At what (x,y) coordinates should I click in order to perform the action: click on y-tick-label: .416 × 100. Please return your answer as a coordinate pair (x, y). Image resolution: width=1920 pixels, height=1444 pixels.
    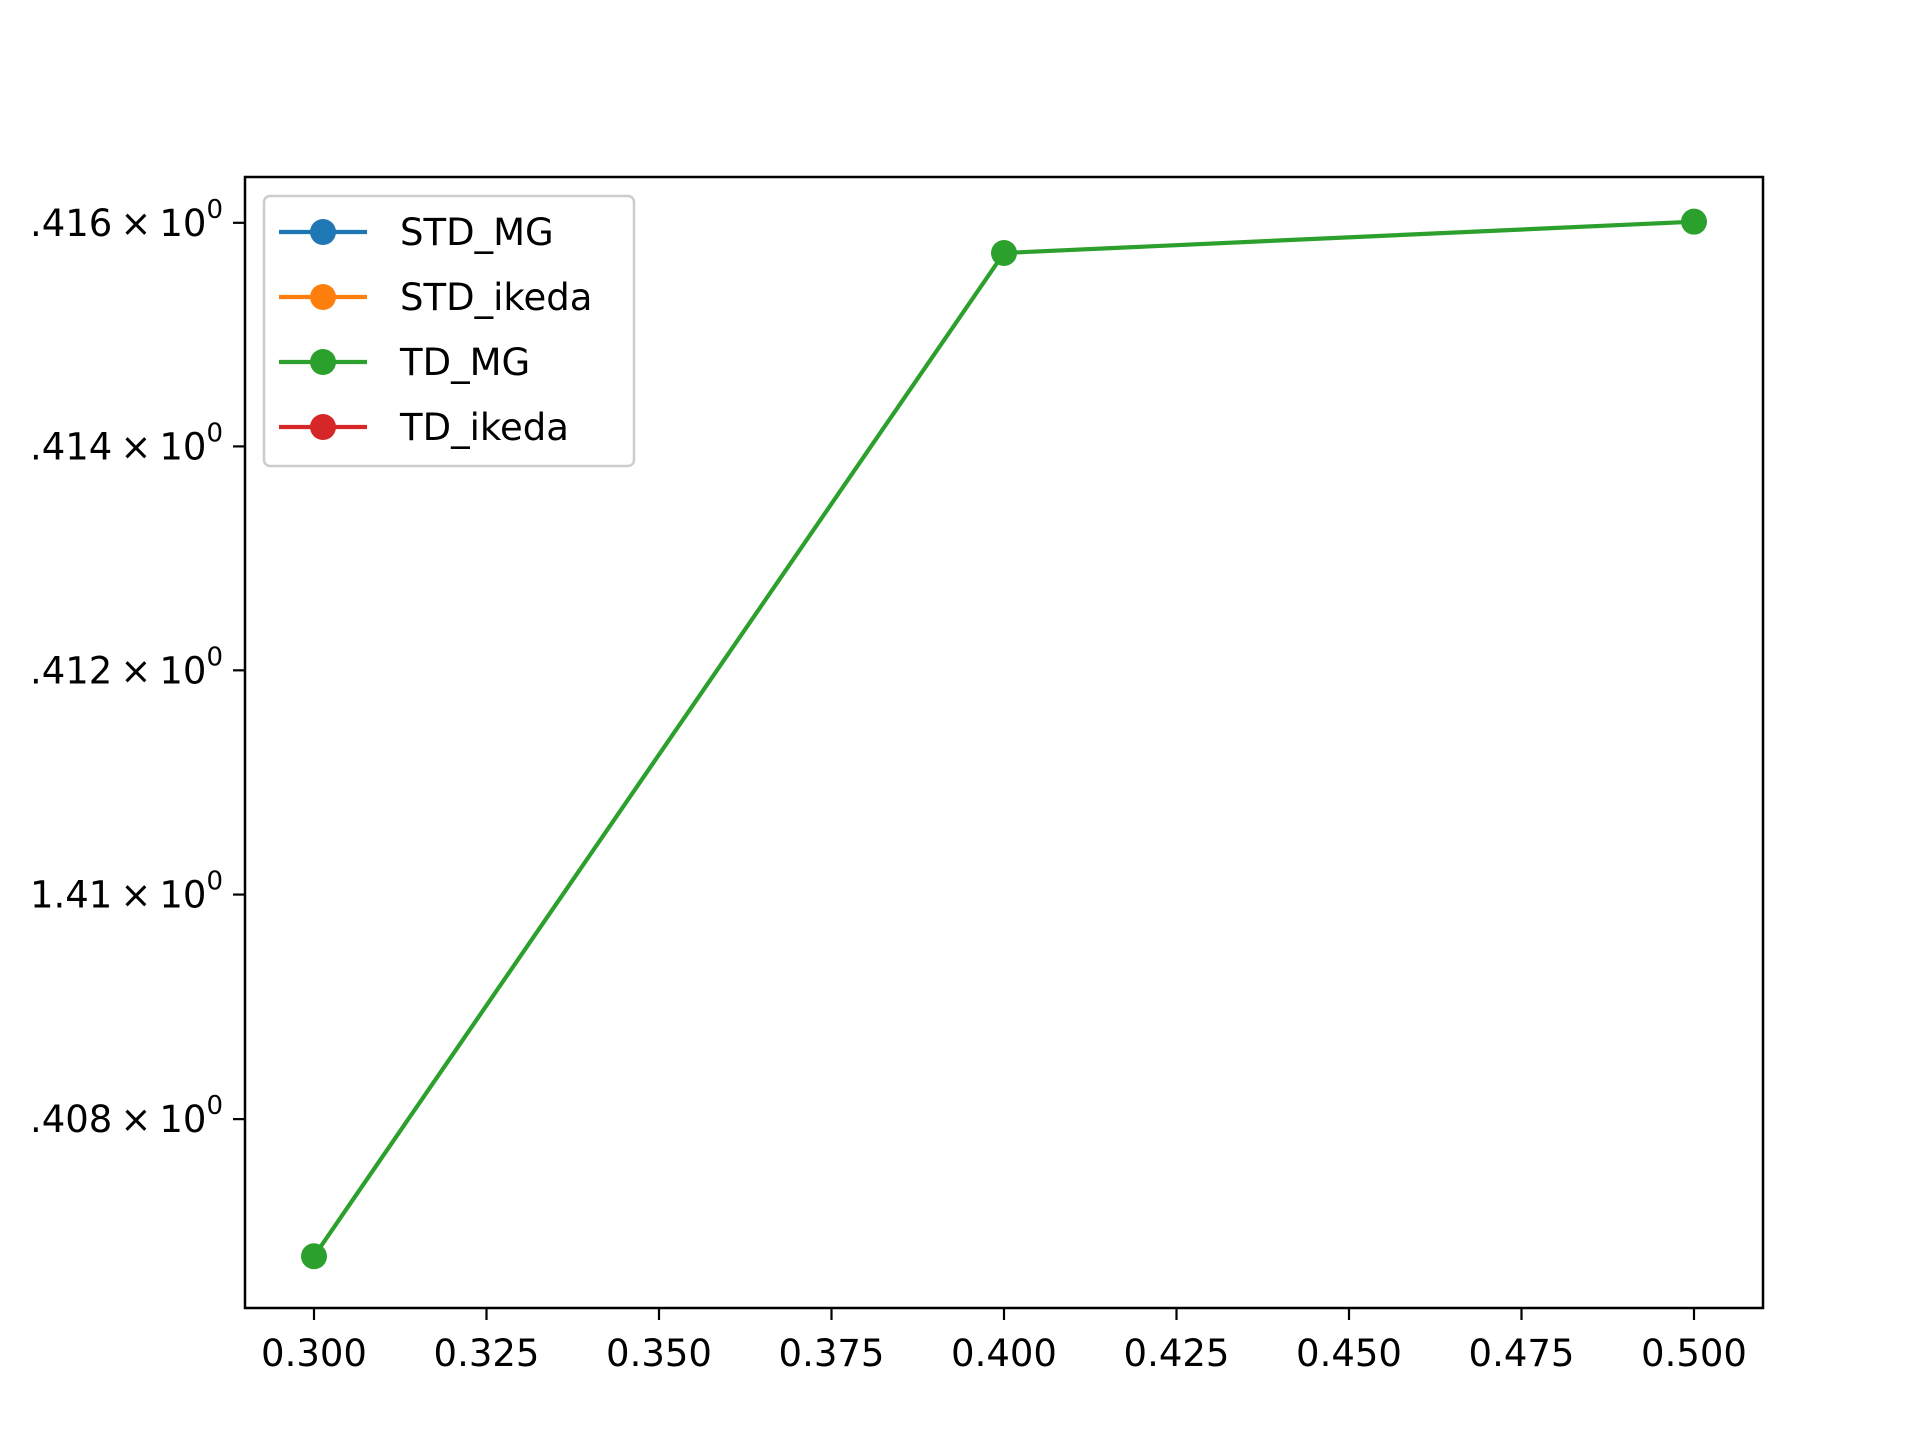
    Looking at the image, I should click on (126, 220).